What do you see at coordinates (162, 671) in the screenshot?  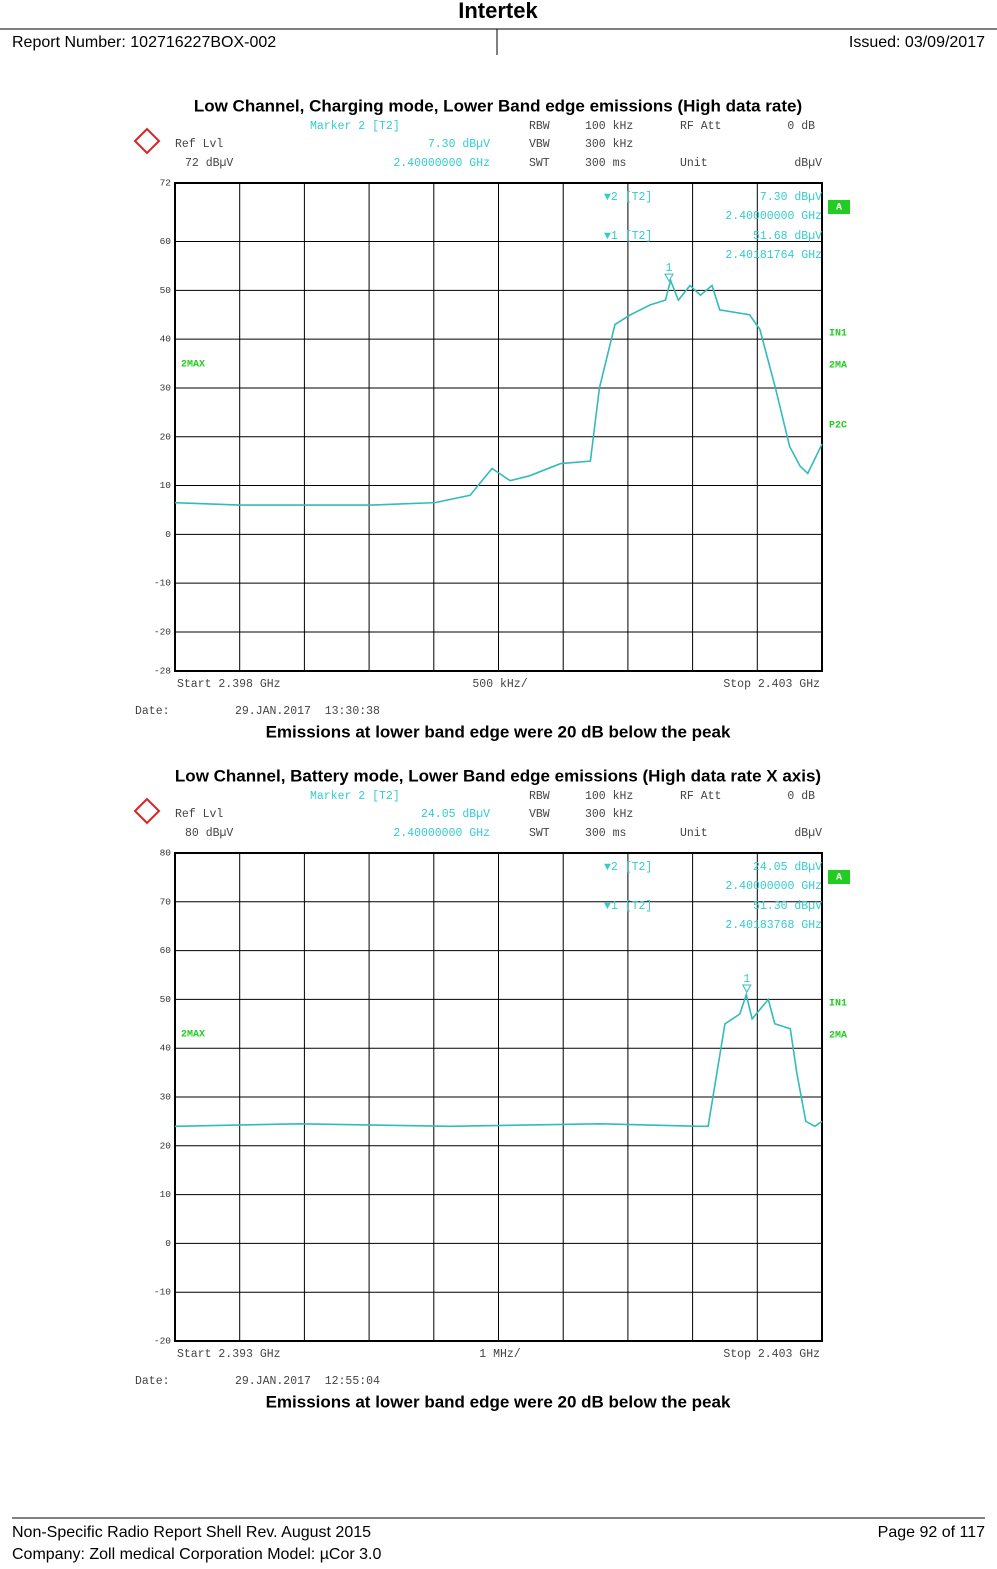 I see `y-tick-label: -28` at bounding box center [162, 671].